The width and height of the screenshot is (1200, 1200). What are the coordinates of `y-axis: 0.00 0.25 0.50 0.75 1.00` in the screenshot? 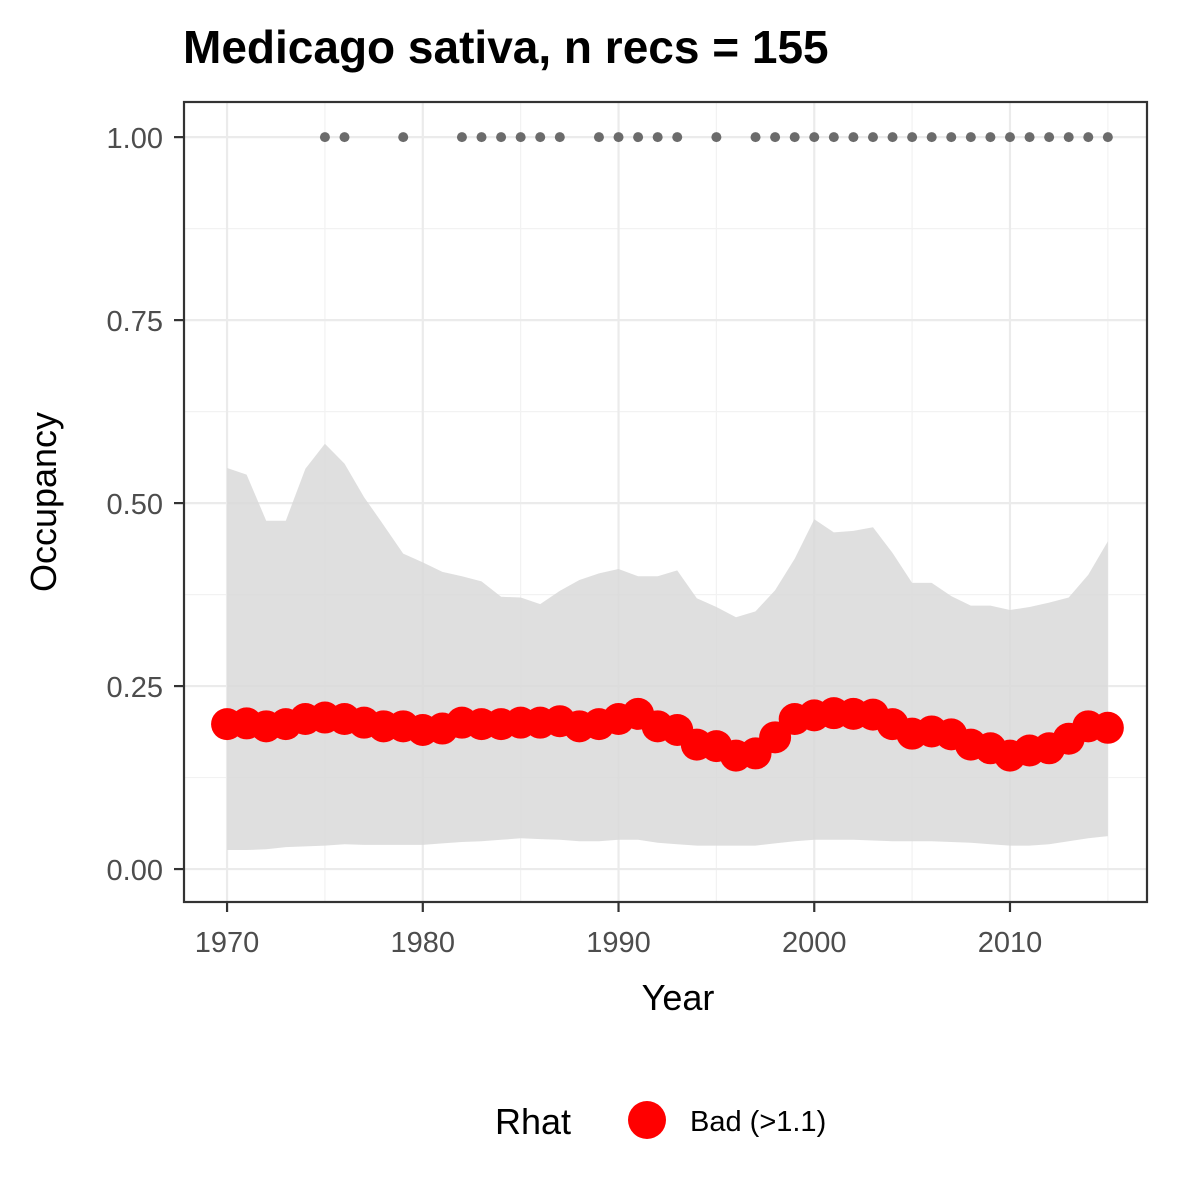 It's located at (145, 505).